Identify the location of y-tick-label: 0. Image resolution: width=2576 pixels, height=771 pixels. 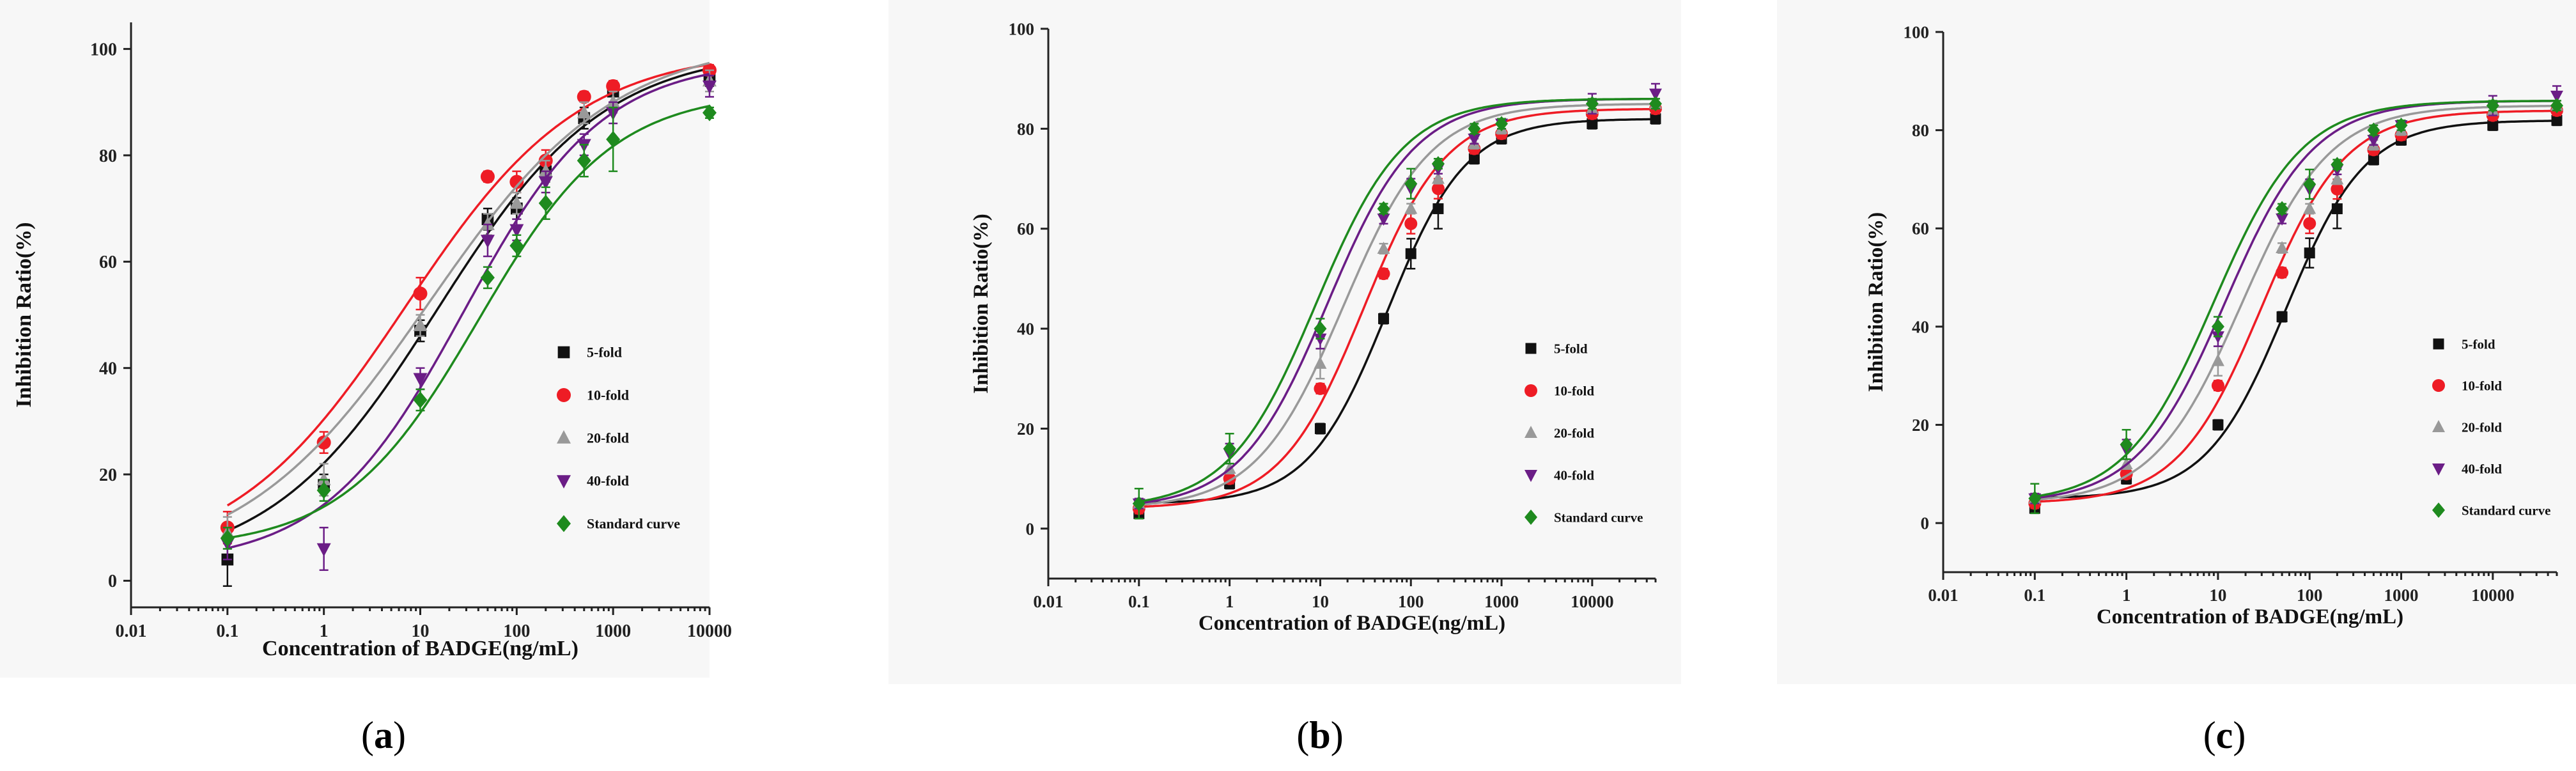
(1030, 529).